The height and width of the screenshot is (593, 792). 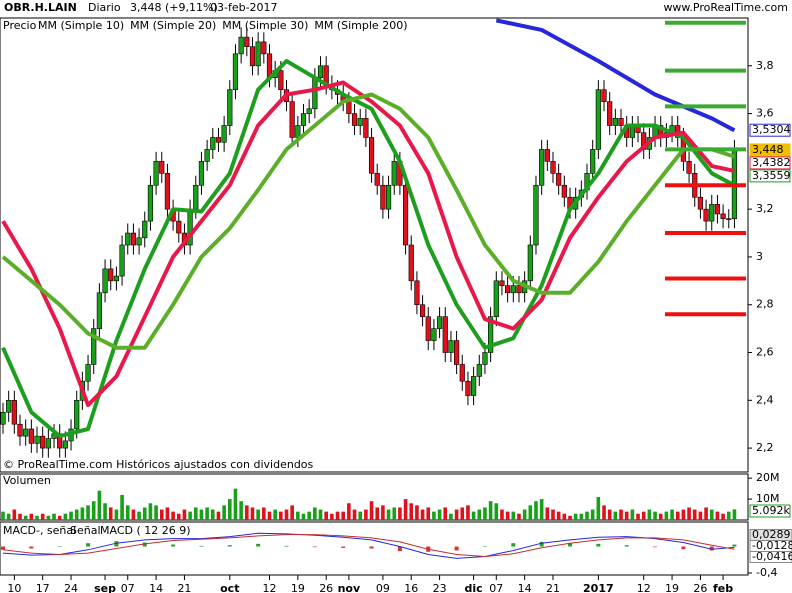 What do you see at coordinates (765, 113) in the screenshot?
I see `y-tick-label: 3,6` at bounding box center [765, 113].